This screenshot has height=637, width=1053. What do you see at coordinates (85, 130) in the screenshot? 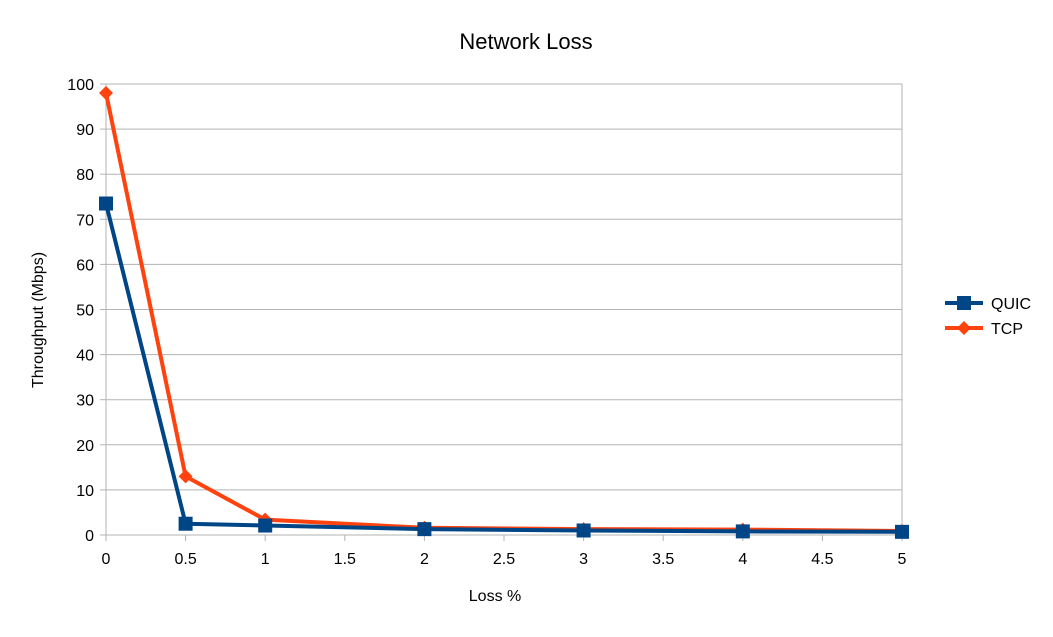
I see `y-tick-label: 90` at bounding box center [85, 130].